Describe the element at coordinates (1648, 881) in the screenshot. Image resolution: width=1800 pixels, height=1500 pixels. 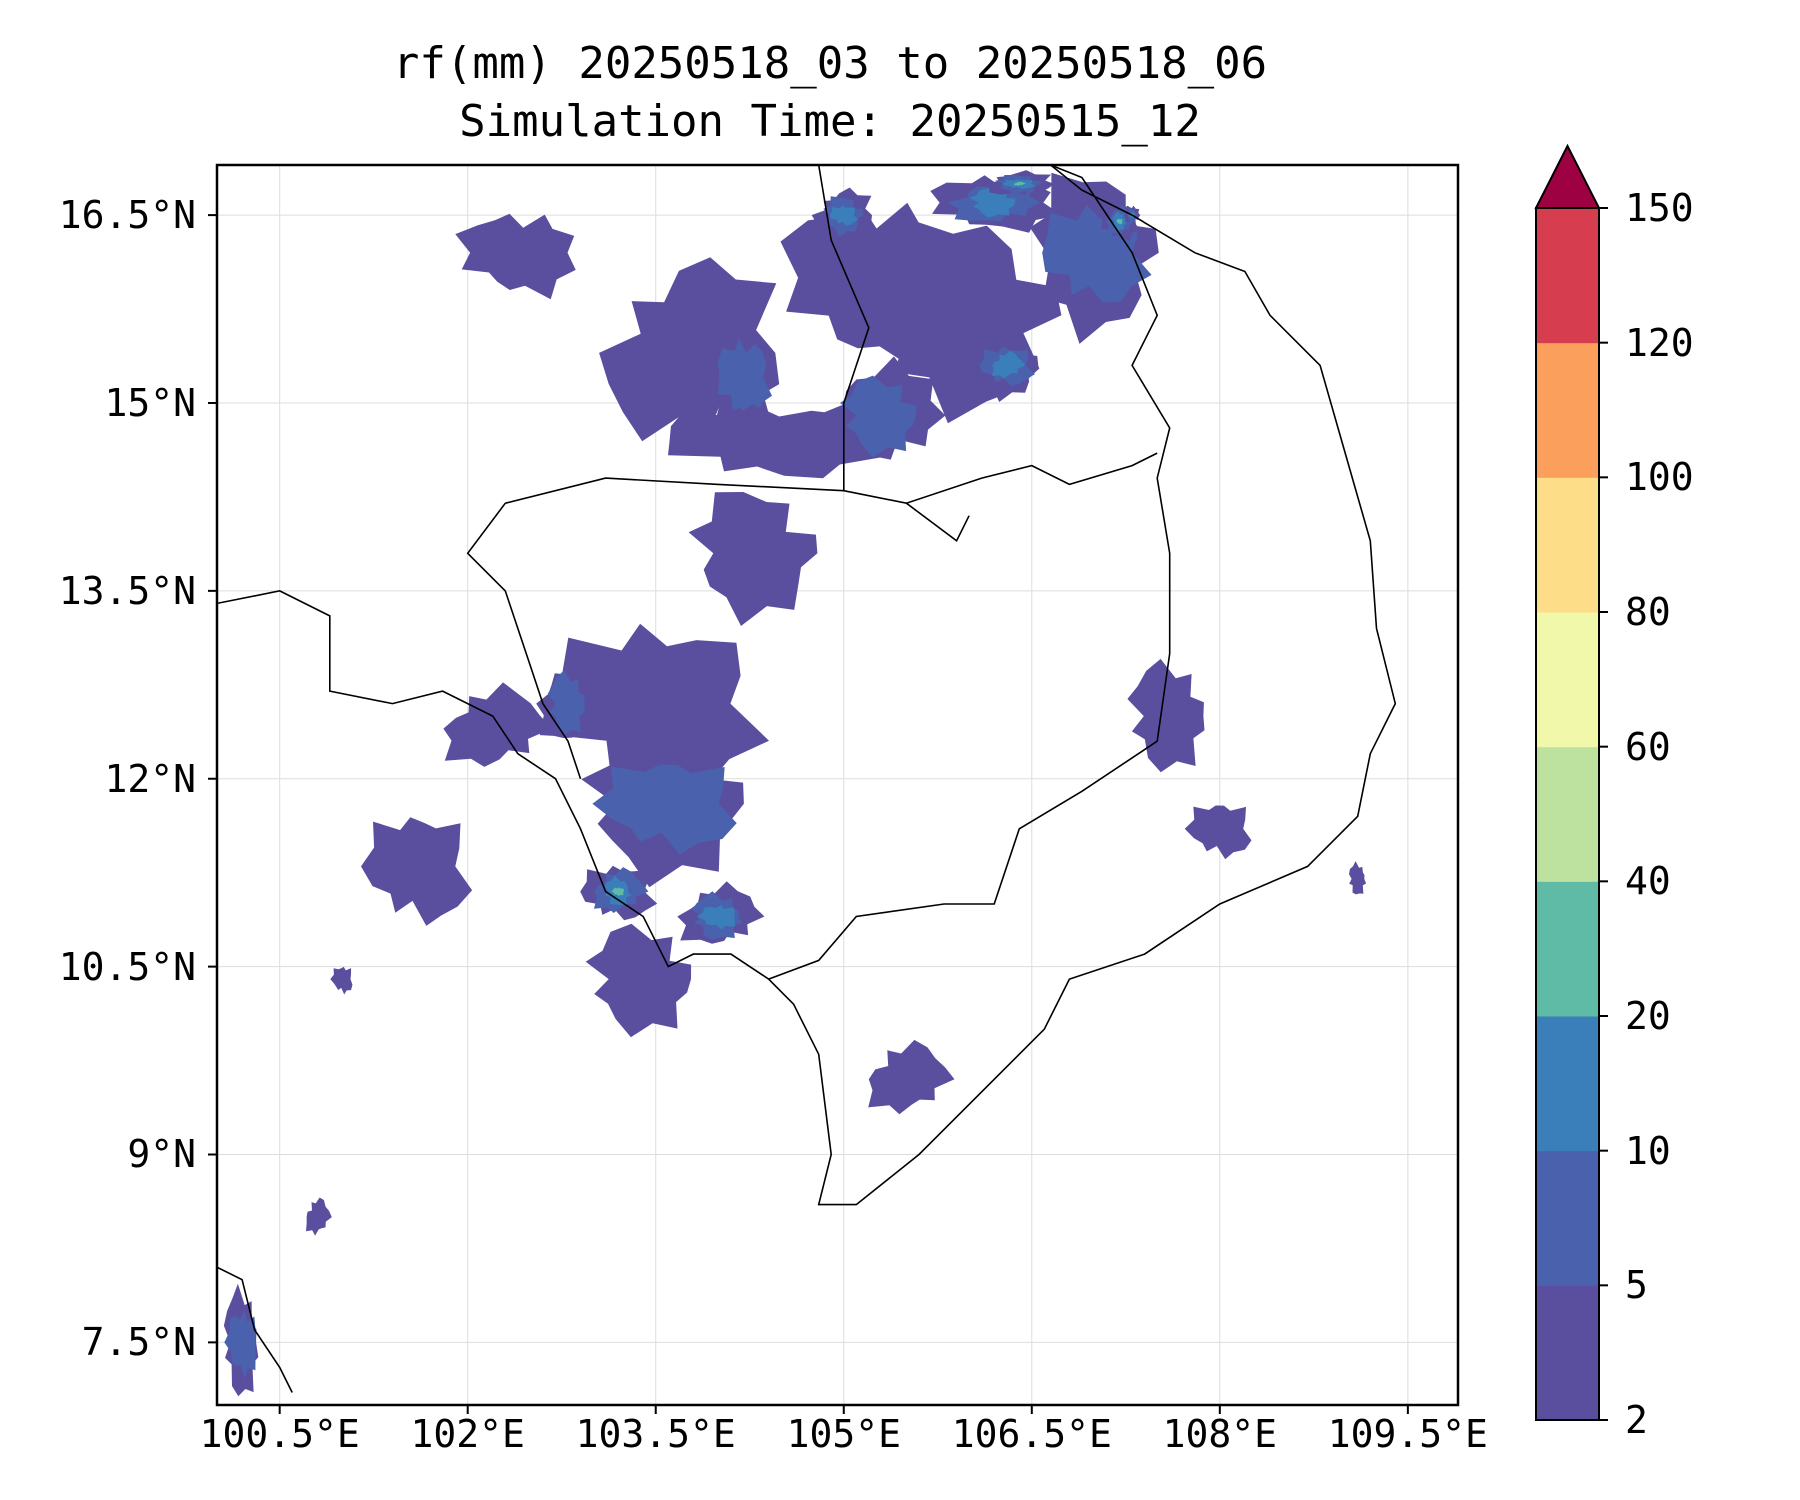
I see `colorbar-tick-label: 40` at that location.